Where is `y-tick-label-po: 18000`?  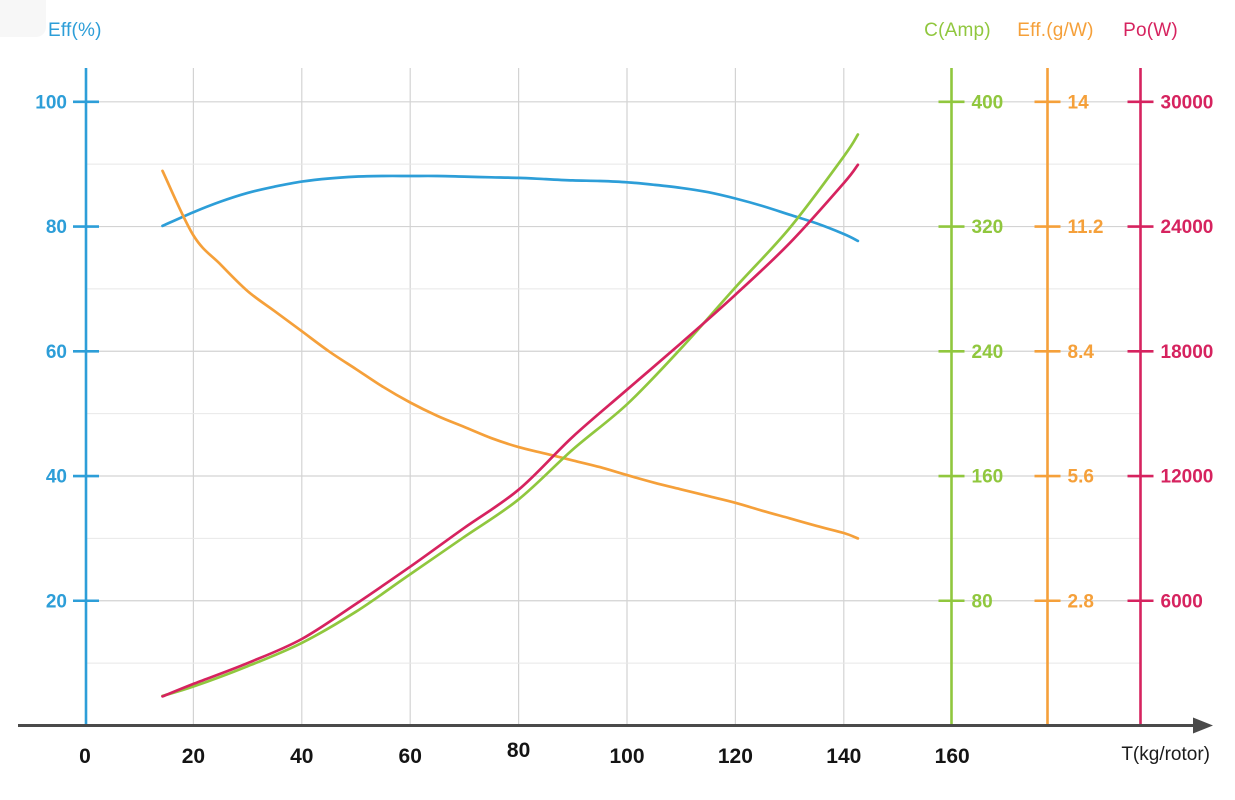 y-tick-label-po: 18000 is located at coordinates (1187, 352).